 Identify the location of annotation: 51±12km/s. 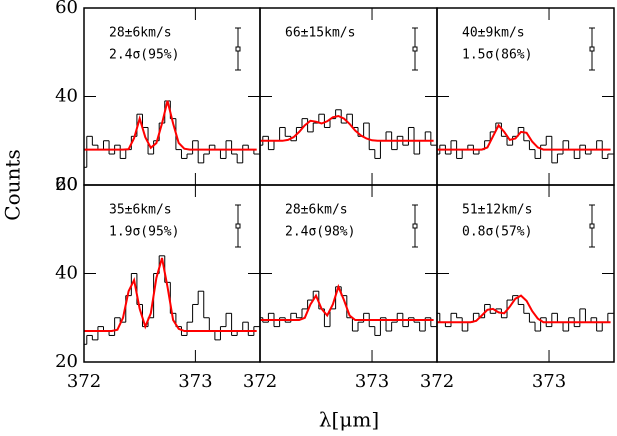
(497, 210).